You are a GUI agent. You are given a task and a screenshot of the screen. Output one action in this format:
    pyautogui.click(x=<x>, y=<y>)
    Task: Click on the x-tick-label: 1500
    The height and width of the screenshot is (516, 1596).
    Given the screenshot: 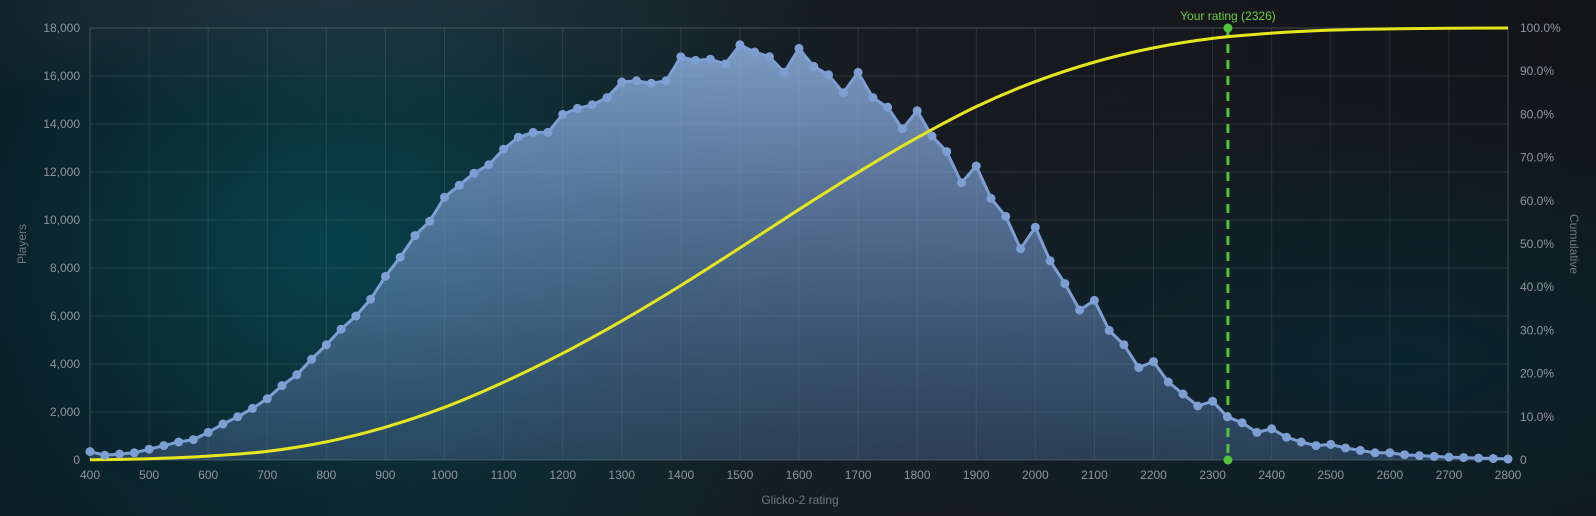 What is the action you would take?
    pyautogui.click(x=740, y=475)
    